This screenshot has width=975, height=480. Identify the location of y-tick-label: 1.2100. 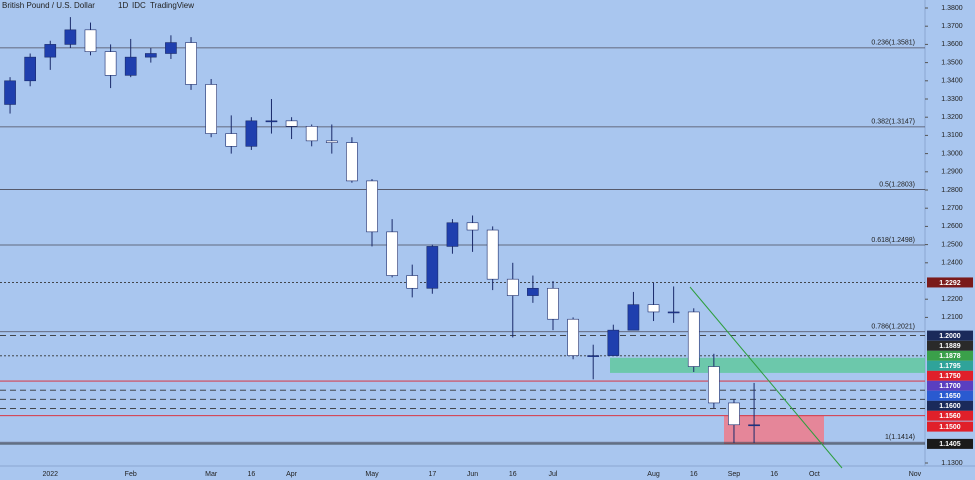
(952, 317).